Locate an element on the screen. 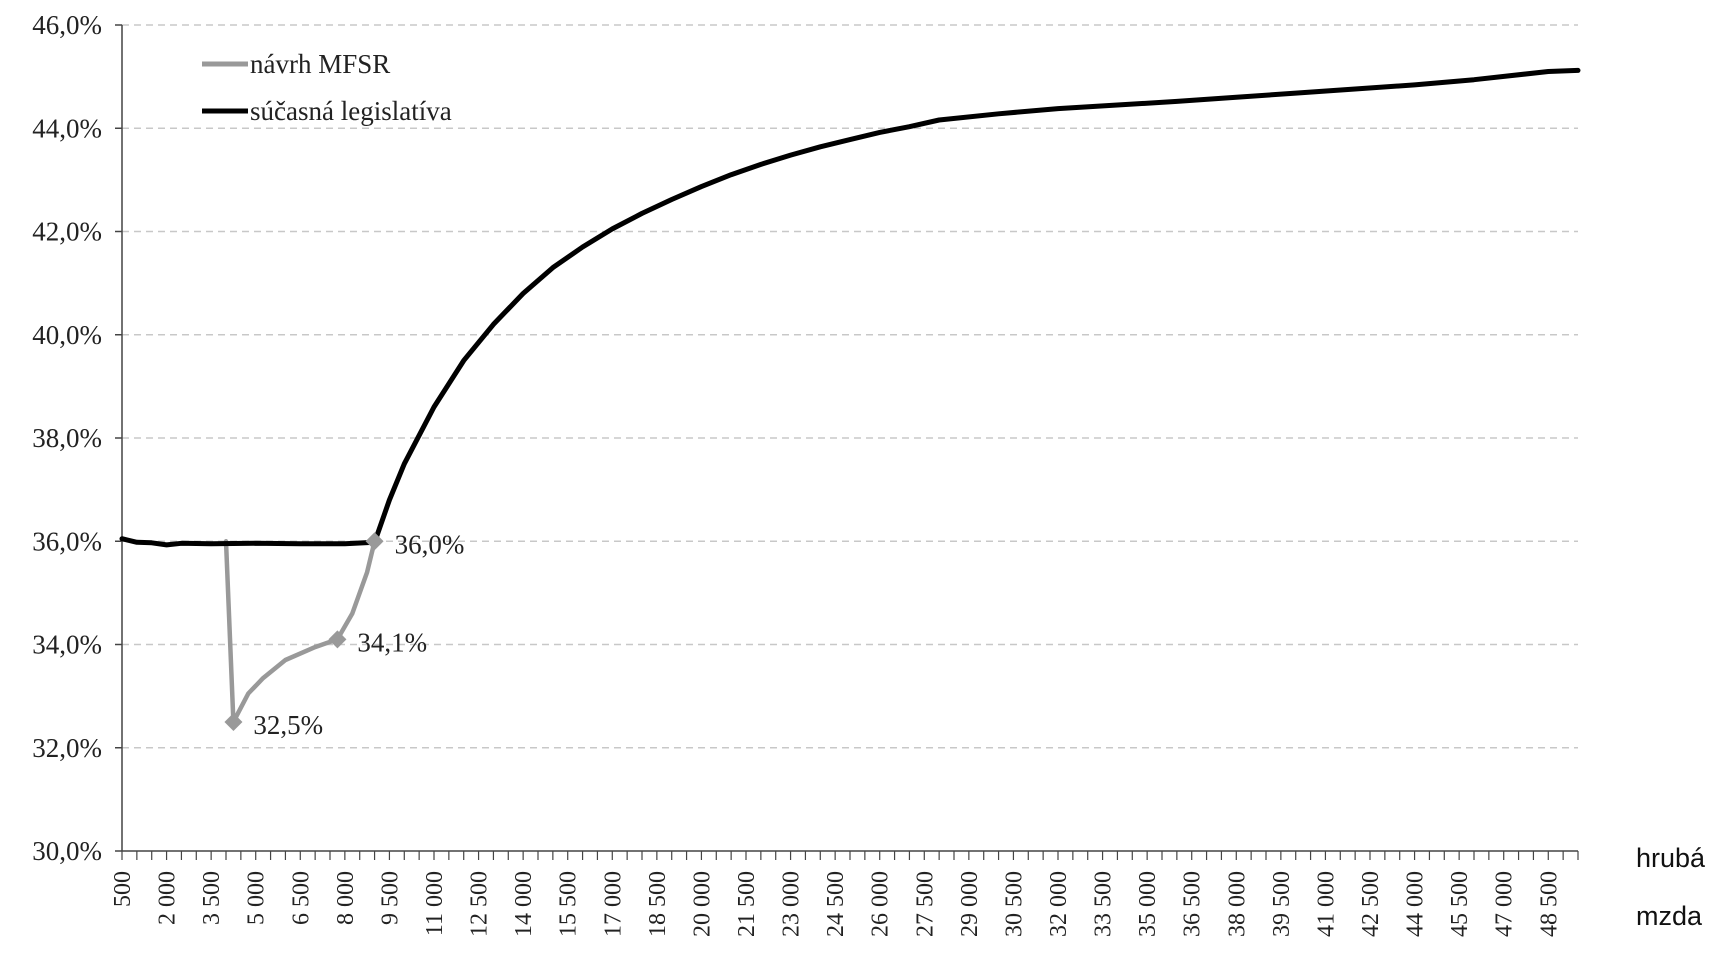 The image size is (1719, 963). x-tick-label: 9 500 is located at coordinates (390, 898).